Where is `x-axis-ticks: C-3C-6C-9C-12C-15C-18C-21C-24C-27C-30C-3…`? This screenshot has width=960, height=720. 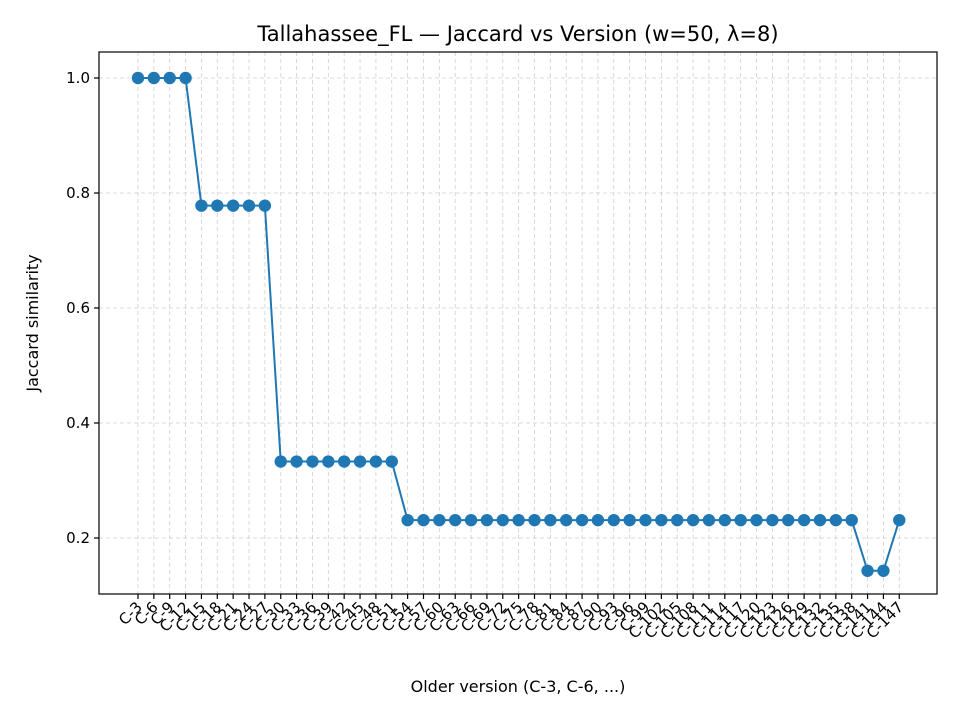 x-axis-ticks: C-3C-6C-9C-12C-15C-18C-21C-24C-27C-30C-3… is located at coordinates (511, 618).